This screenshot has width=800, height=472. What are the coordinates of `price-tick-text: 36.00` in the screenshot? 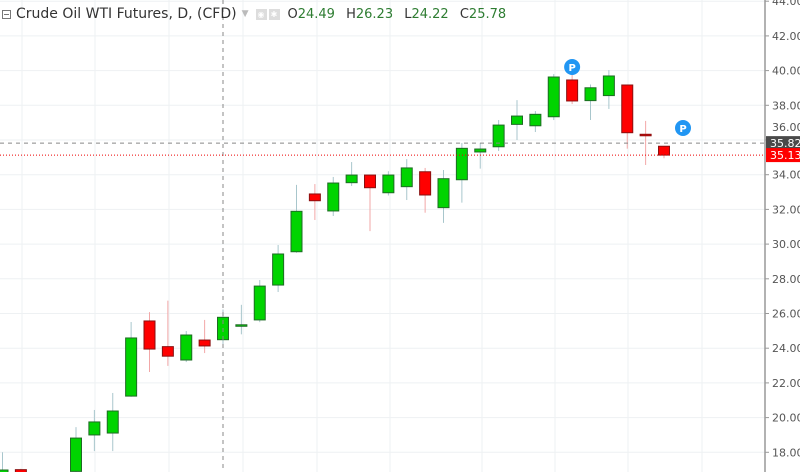 It's located at (786, 127).